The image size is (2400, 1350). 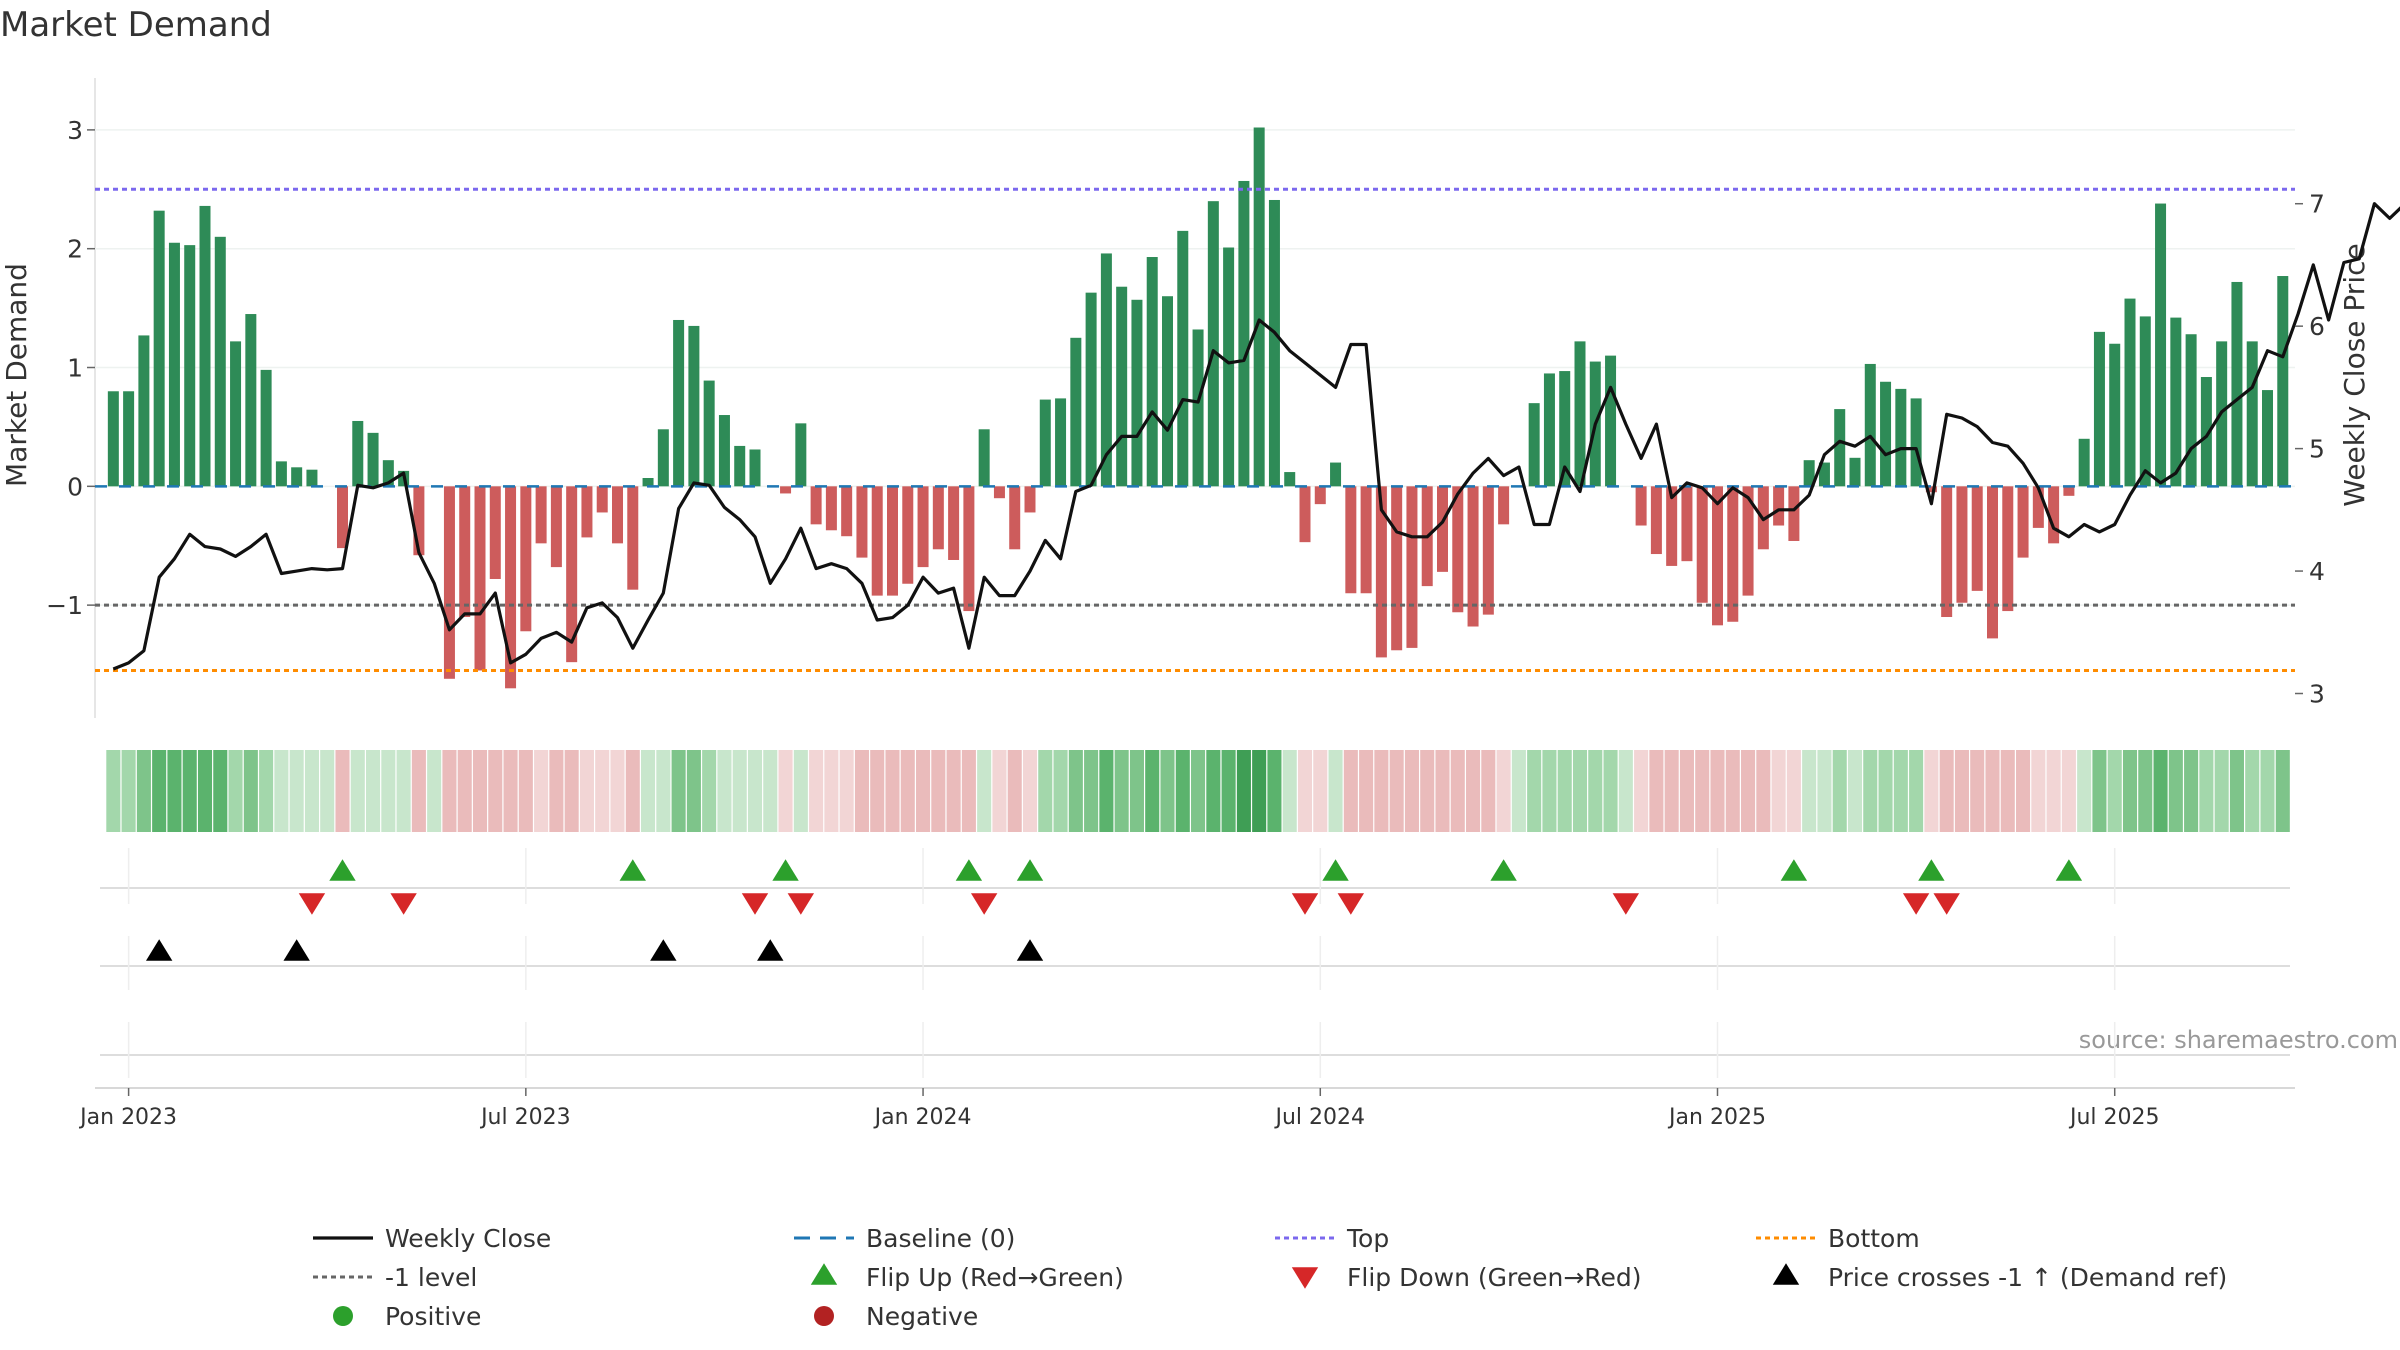 What do you see at coordinates (755, 904) in the screenshot?
I see `flip-down-marker` at bounding box center [755, 904].